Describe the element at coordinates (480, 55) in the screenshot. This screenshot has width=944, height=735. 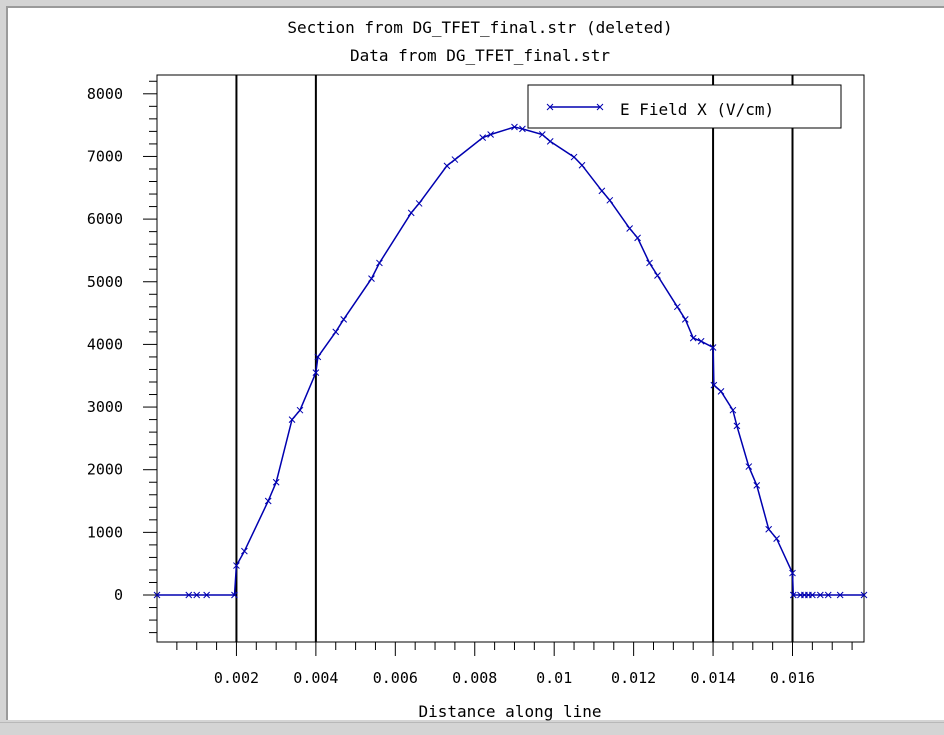
I see `chart-subtitle: Data from DG_TFET_final.str` at that location.